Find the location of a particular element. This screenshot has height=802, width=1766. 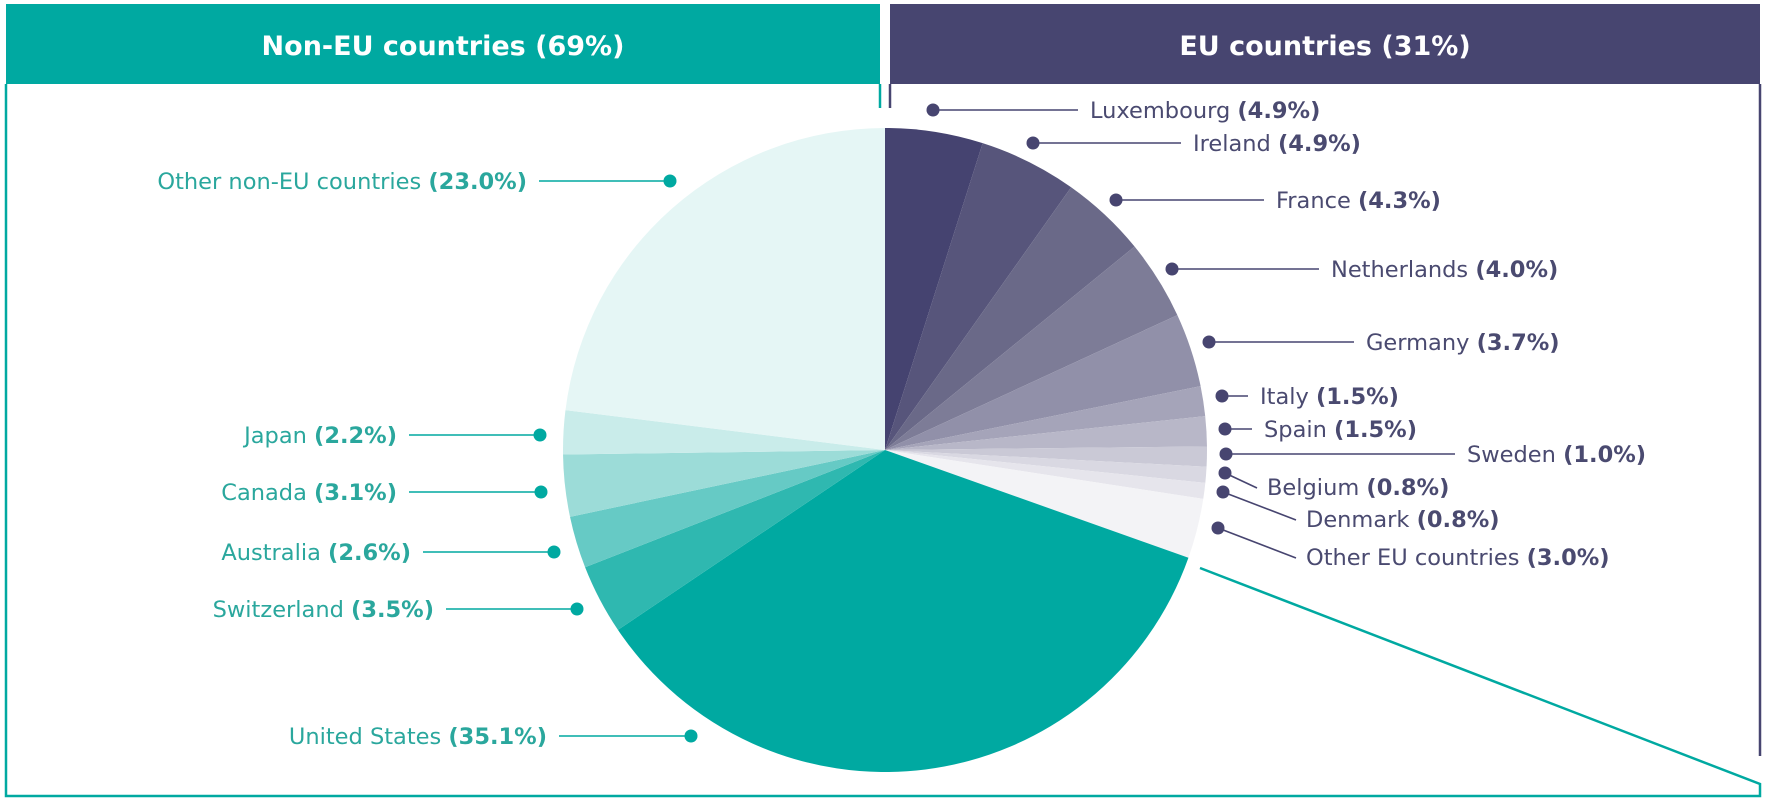

slice-label-value: (2.2%) is located at coordinates (355, 436).